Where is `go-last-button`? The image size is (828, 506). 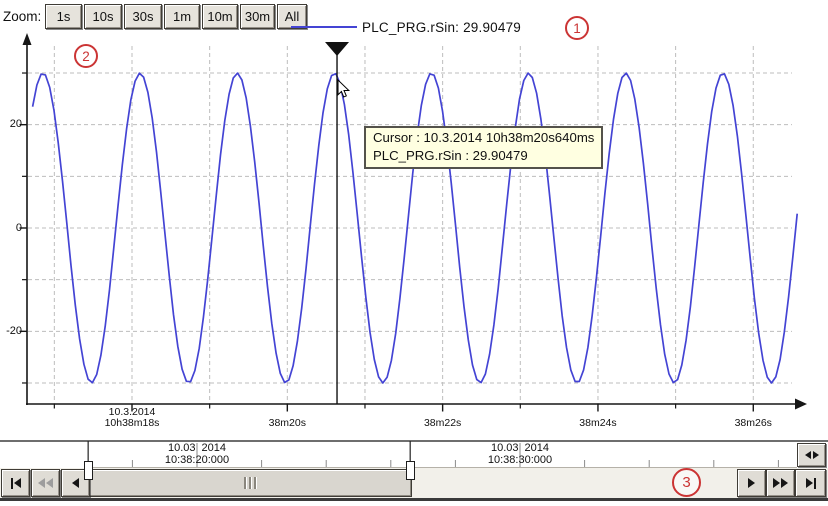
go-last-button is located at coordinates (810, 483).